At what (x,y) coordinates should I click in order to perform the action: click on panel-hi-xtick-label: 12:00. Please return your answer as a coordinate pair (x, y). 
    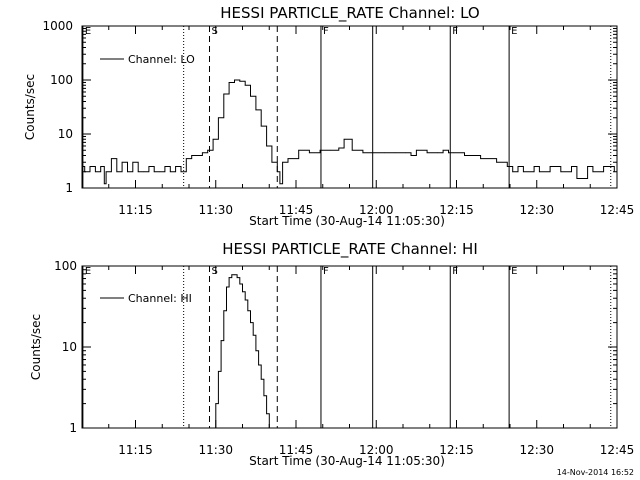
    Looking at the image, I should click on (376, 450).